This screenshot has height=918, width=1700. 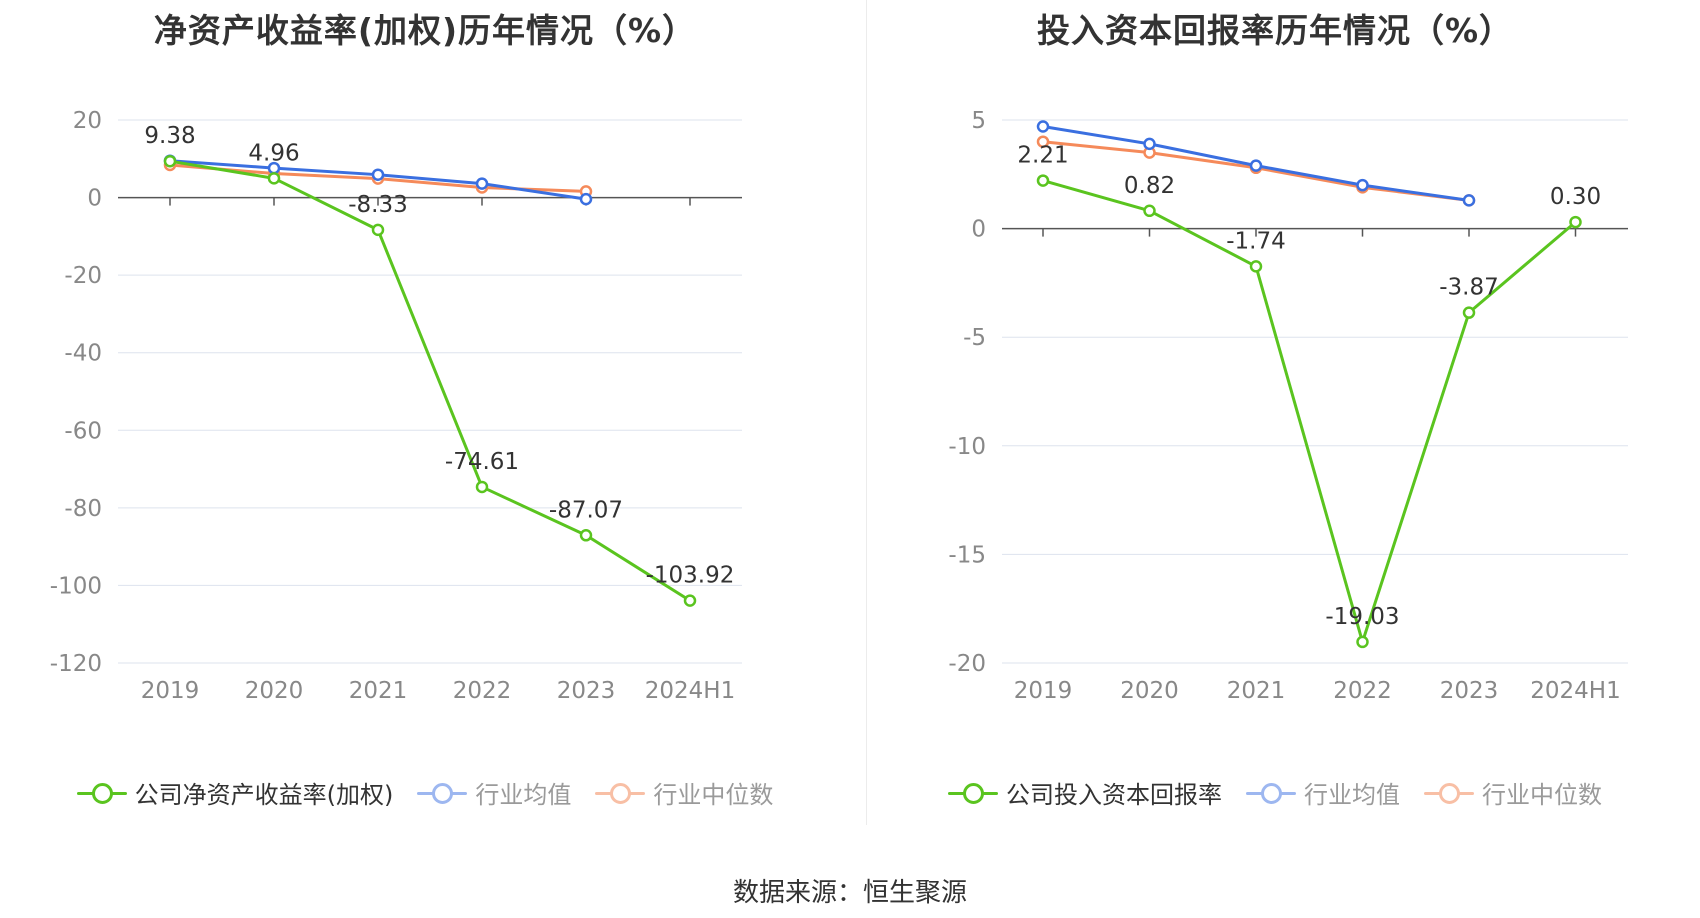 What do you see at coordinates (849, 893) in the screenshot?
I see `data-source-note: 数据来源：恒生聚源` at bounding box center [849, 893].